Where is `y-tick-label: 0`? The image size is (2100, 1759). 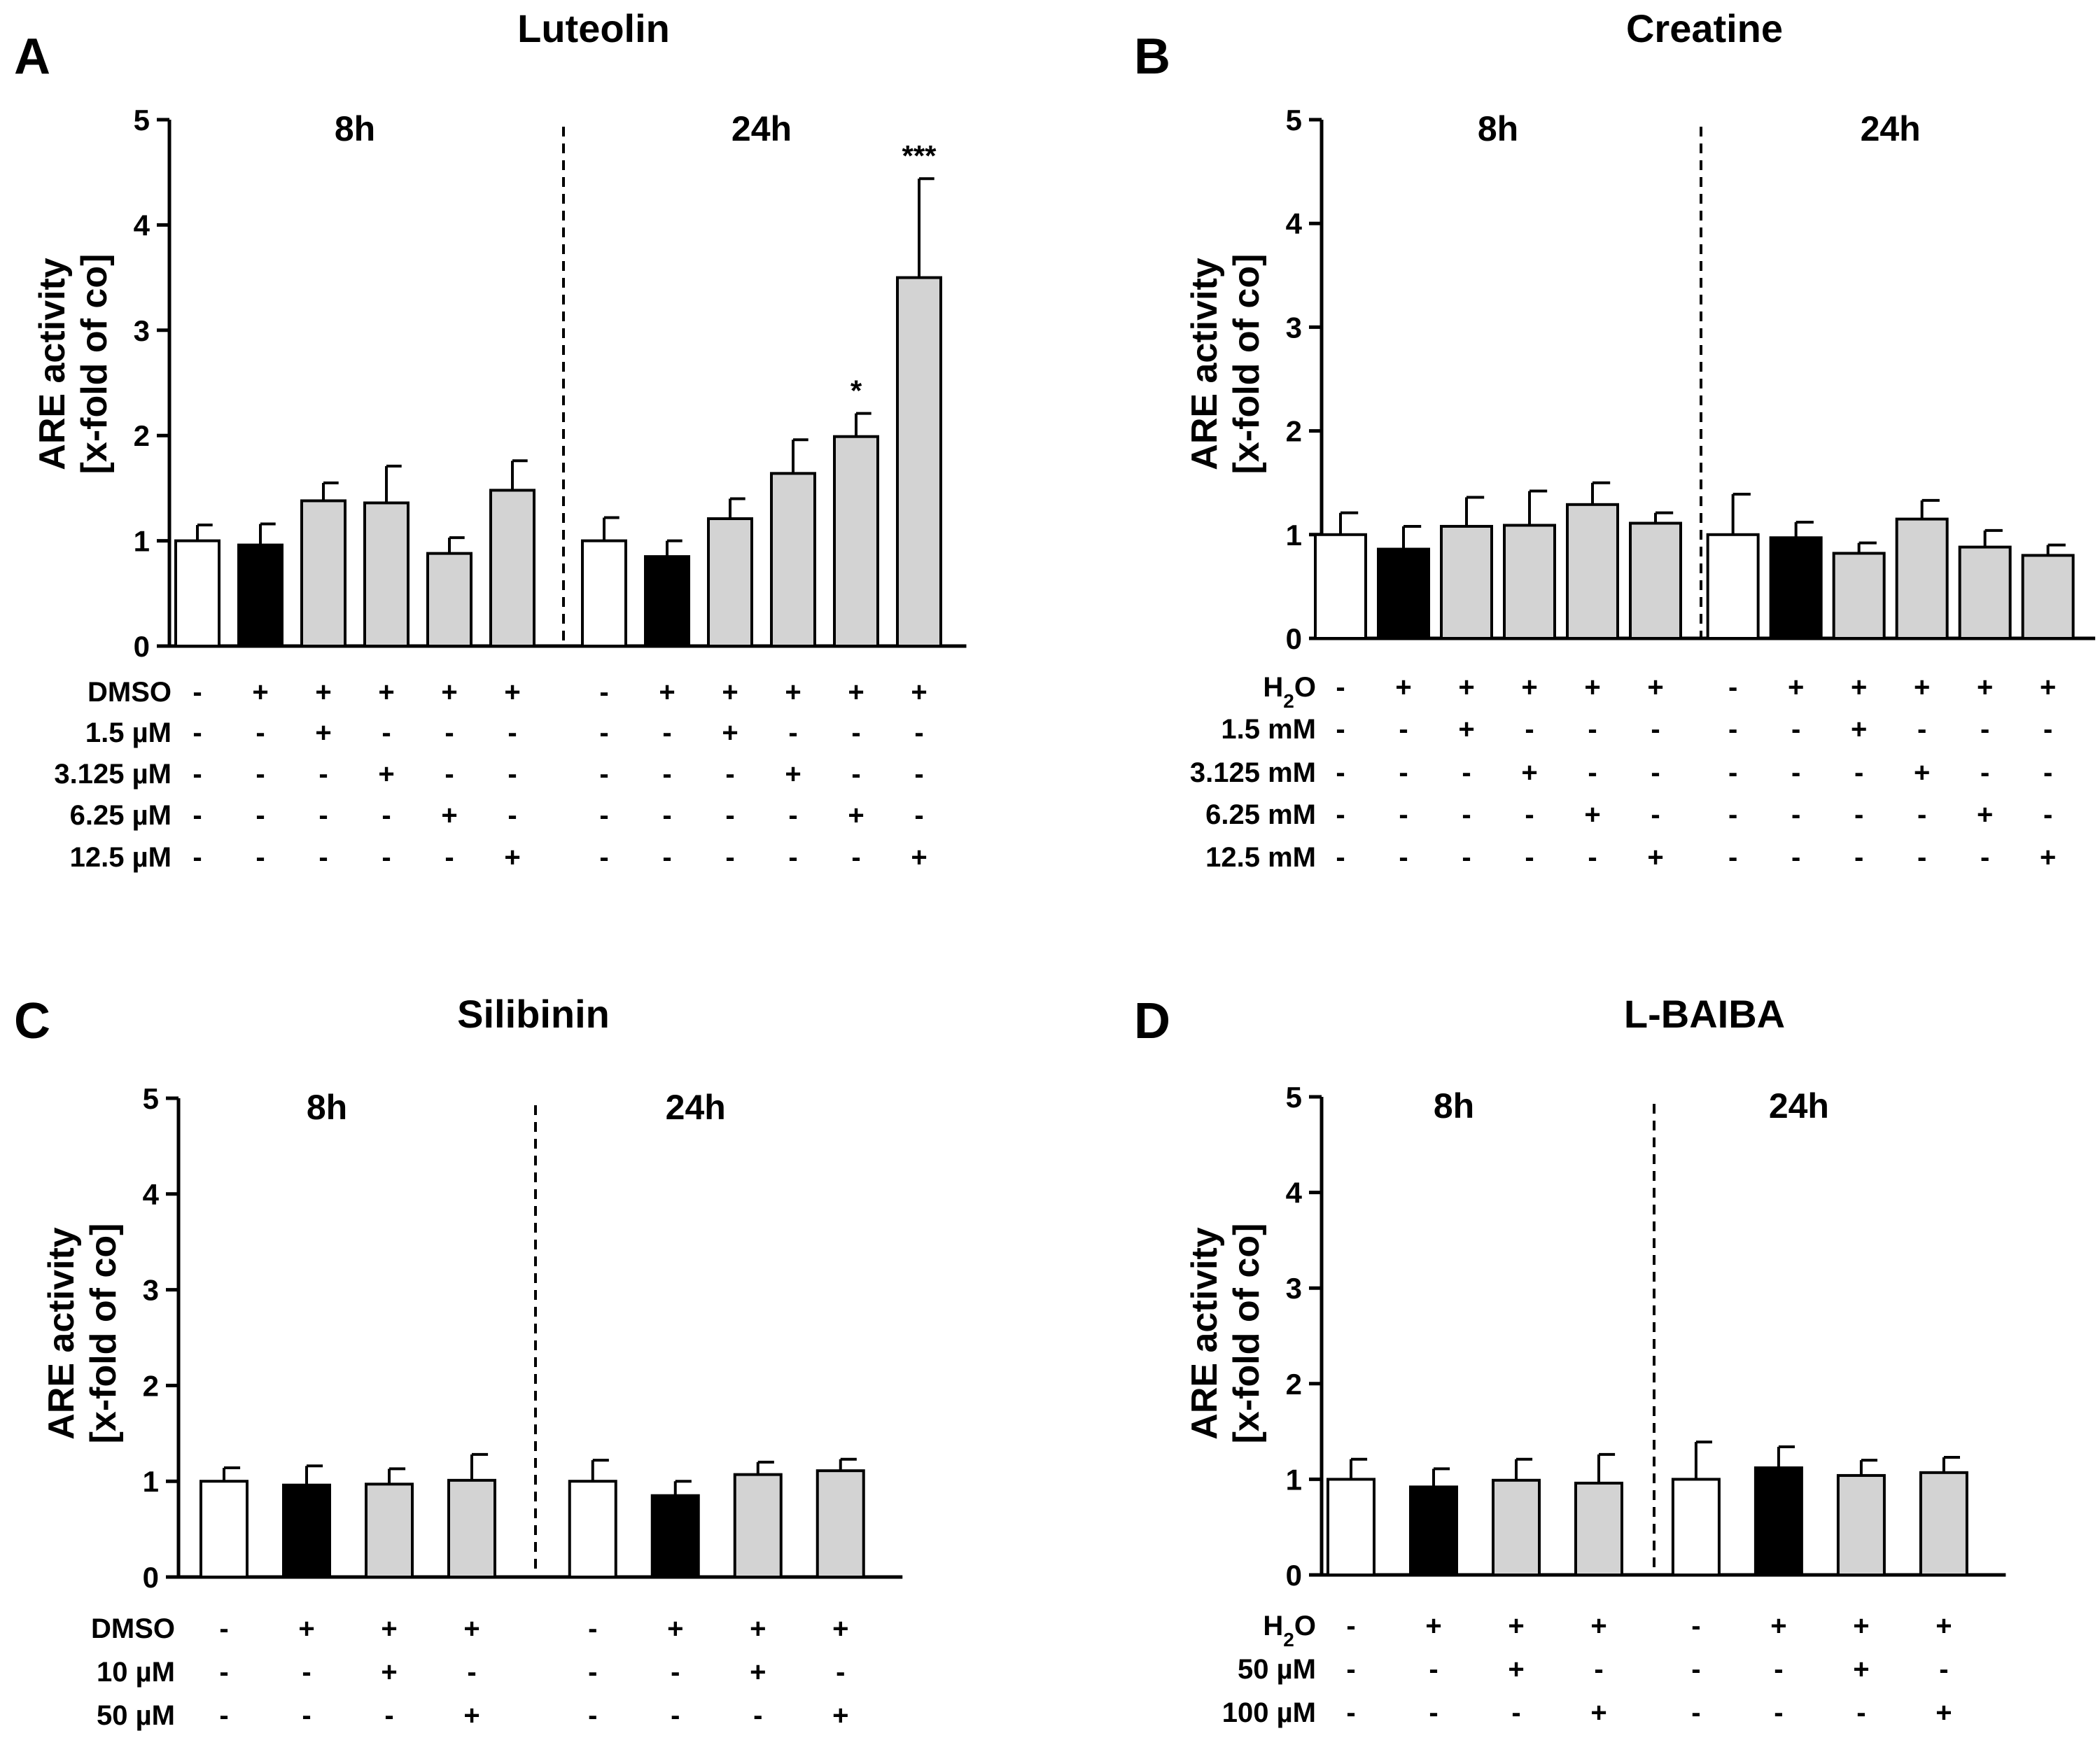
y-tick-label: 0 is located at coordinates (1294, 638).